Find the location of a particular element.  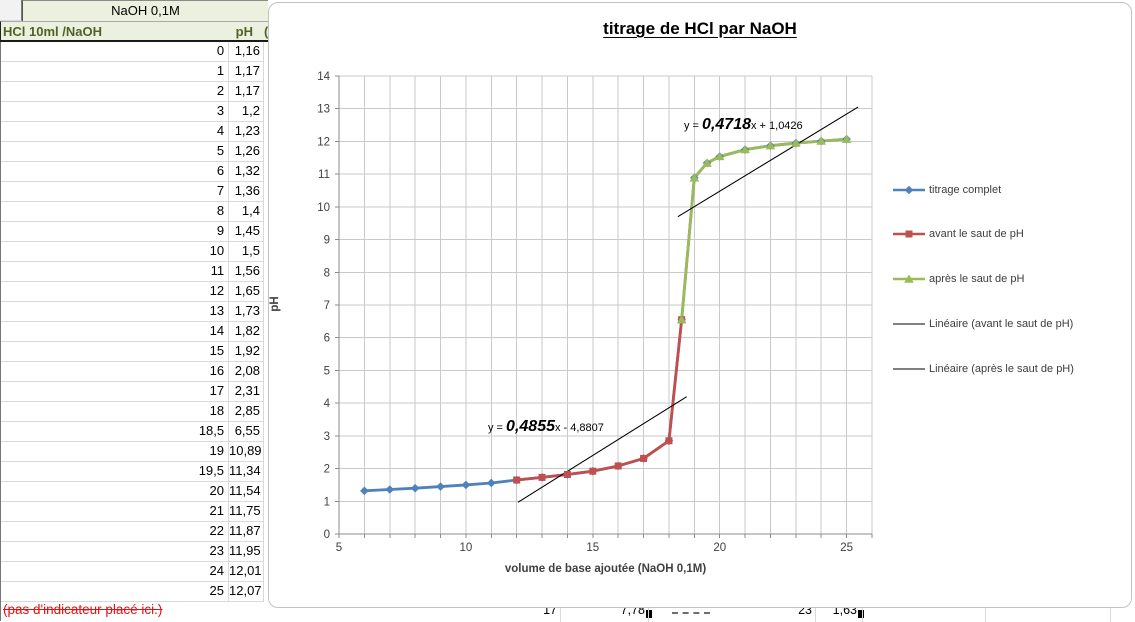

ph-cell: 1,32 is located at coordinates (246, 171).